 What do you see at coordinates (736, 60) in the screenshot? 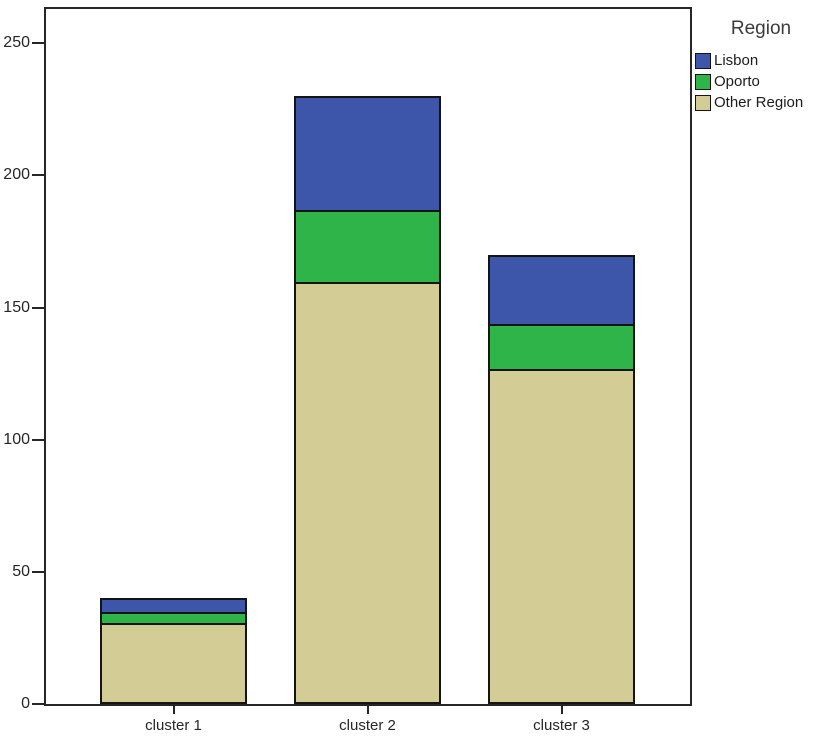
I see `legend-item-label: Lisbon` at bounding box center [736, 60].